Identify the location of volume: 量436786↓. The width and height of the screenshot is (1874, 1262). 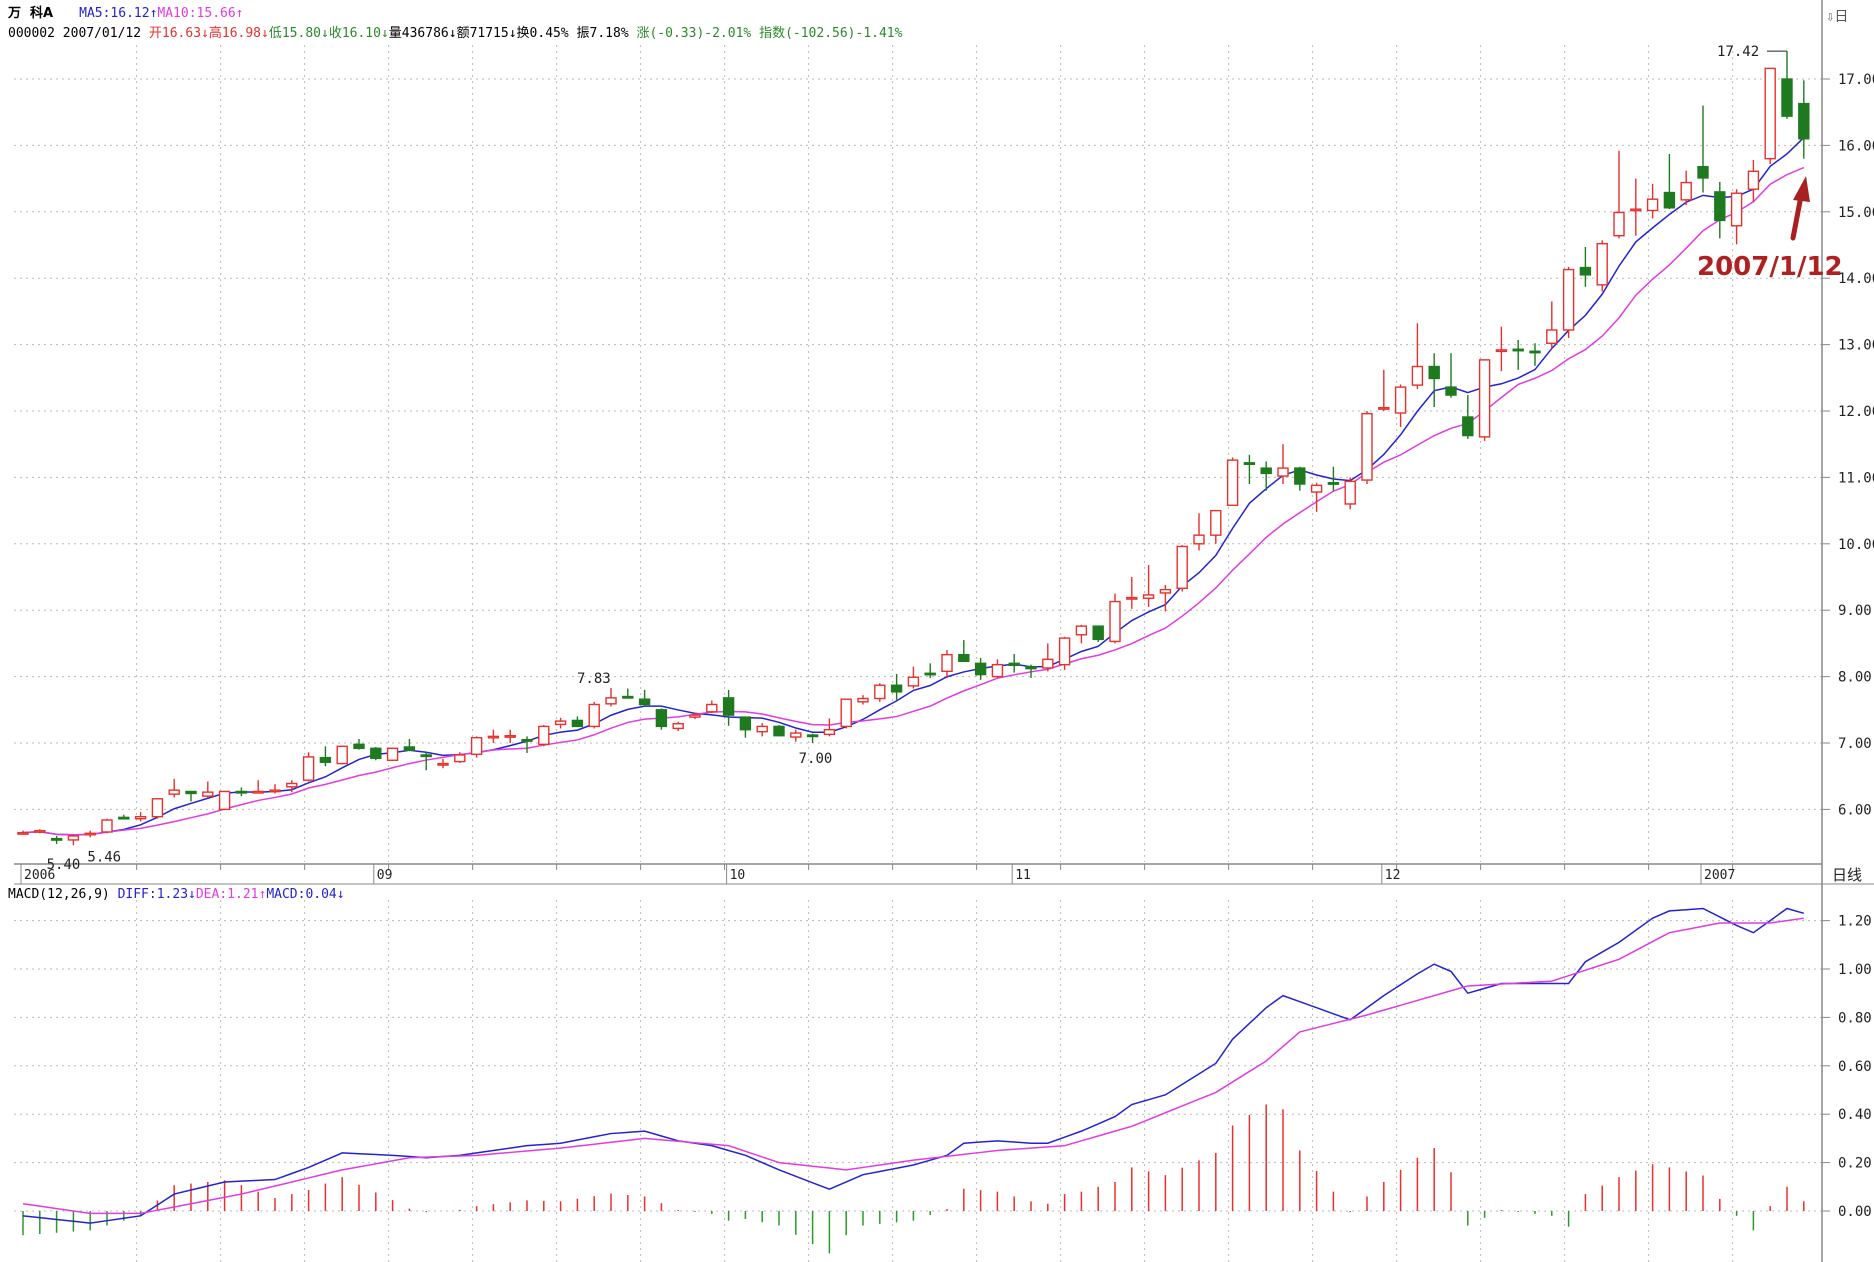
(422, 33).